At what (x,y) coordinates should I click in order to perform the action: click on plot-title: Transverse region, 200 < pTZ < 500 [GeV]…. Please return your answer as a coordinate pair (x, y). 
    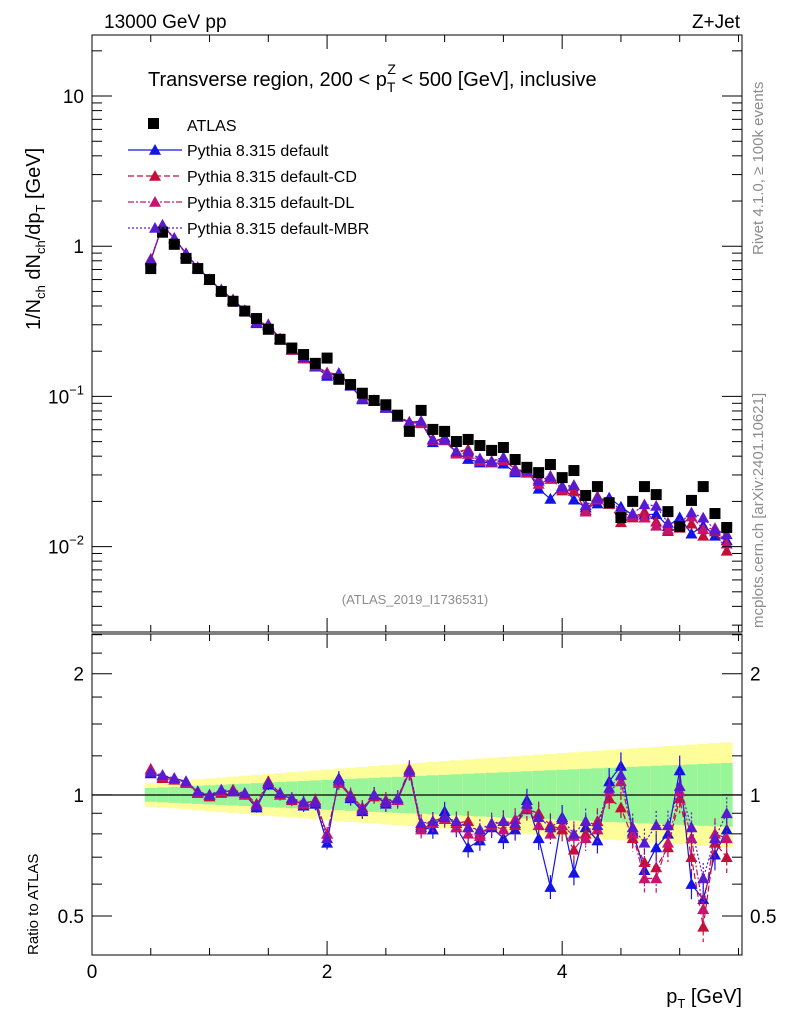
    Looking at the image, I should click on (372, 78).